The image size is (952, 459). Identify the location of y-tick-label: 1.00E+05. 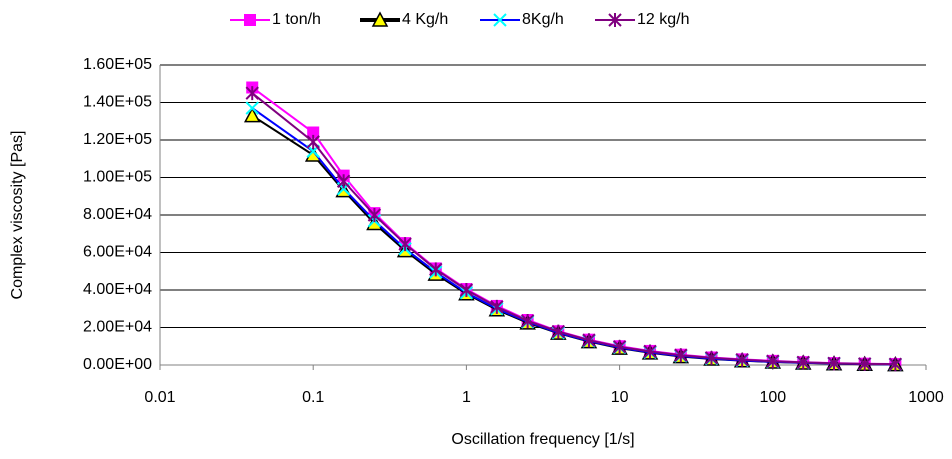
(117, 177).